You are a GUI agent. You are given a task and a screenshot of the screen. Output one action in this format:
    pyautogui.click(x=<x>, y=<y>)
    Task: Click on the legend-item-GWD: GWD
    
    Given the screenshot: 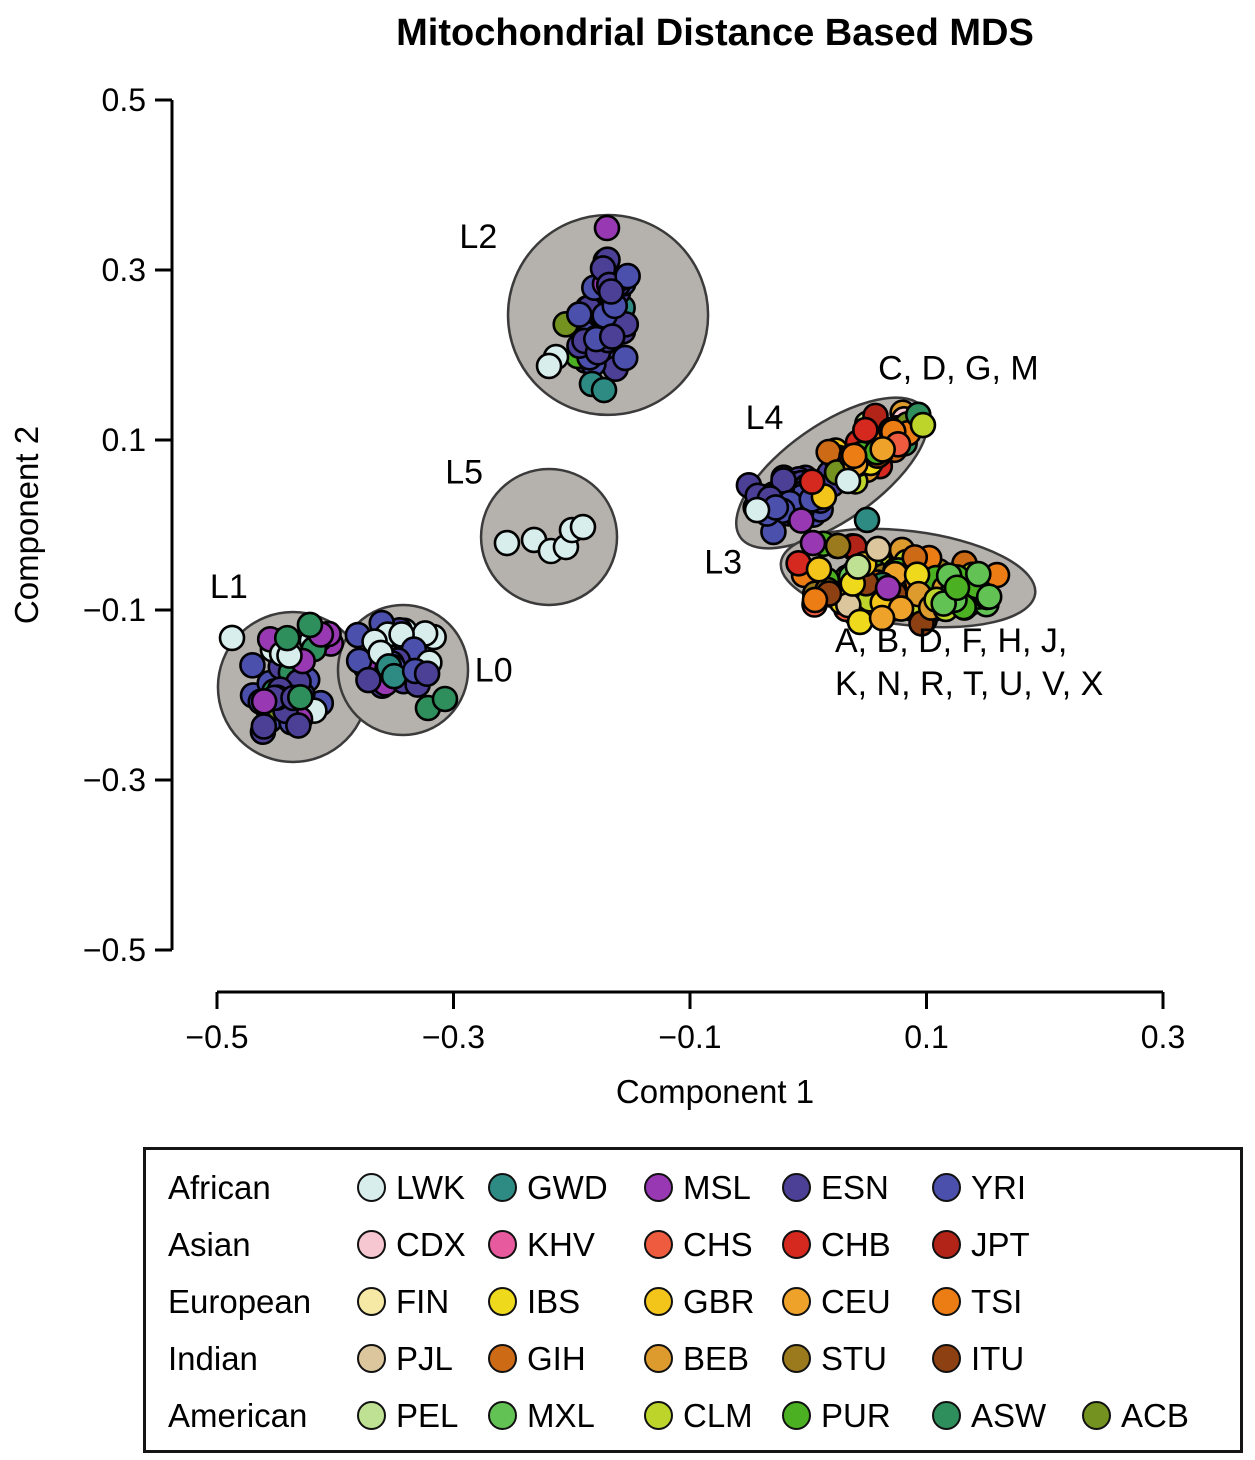 What is the action you would take?
    pyautogui.click(x=566, y=1188)
    